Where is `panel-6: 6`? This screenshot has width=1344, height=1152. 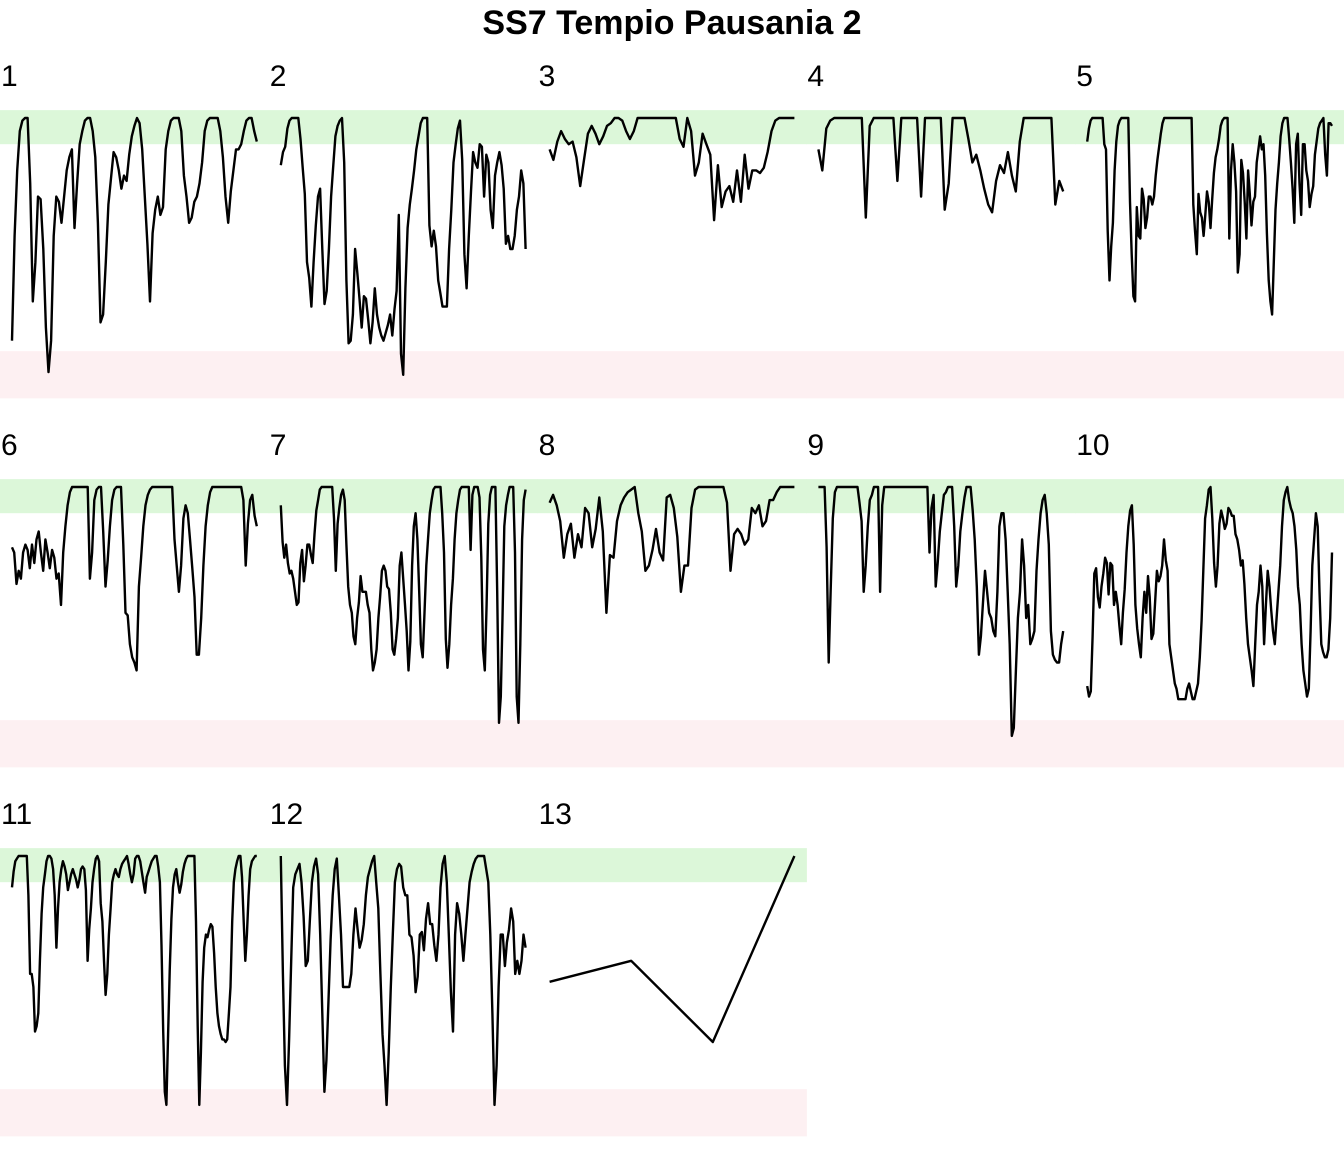 panel-6: 6 is located at coordinates (135, 598).